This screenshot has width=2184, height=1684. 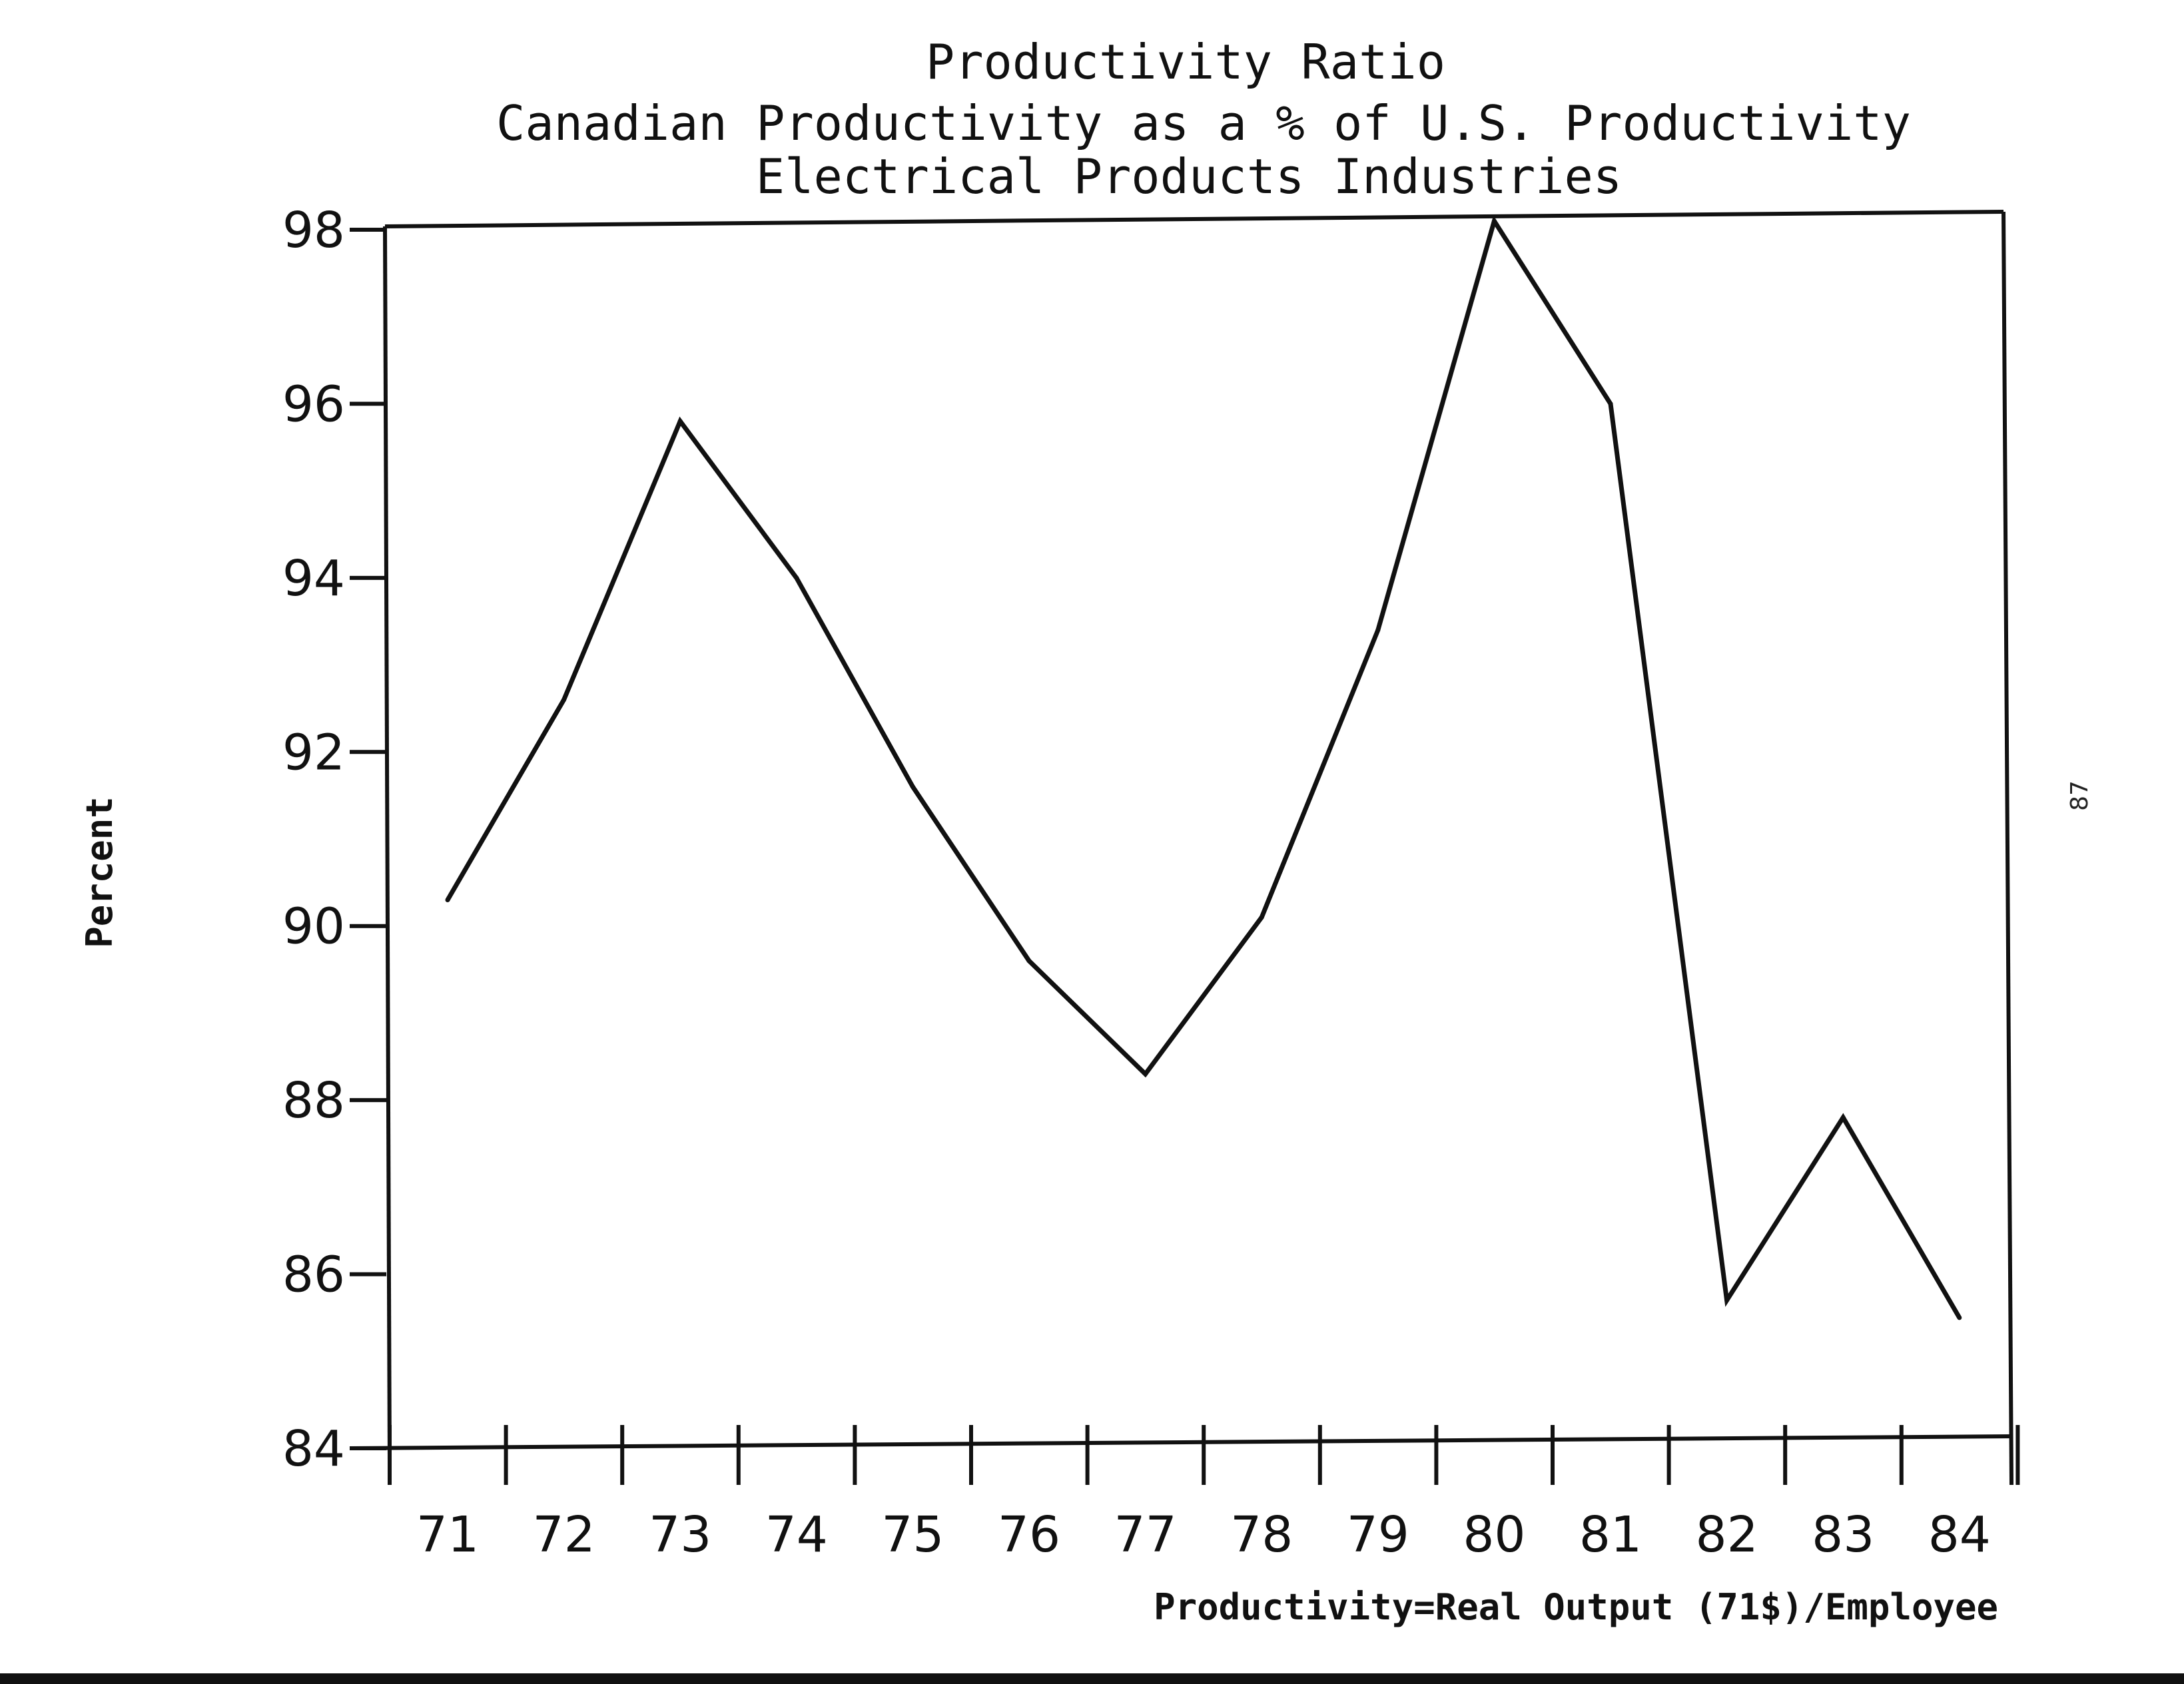 I want to click on x-tick-label: 77, so click(x=1145, y=1534).